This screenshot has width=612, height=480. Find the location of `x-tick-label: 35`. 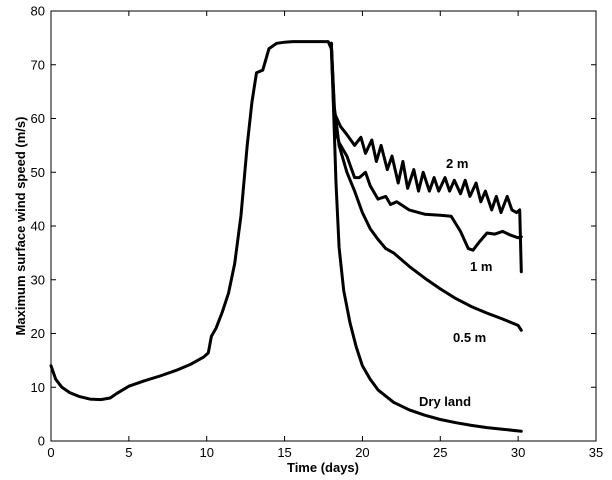

x-tick-label: 35 is located at coordinates (596, 452).